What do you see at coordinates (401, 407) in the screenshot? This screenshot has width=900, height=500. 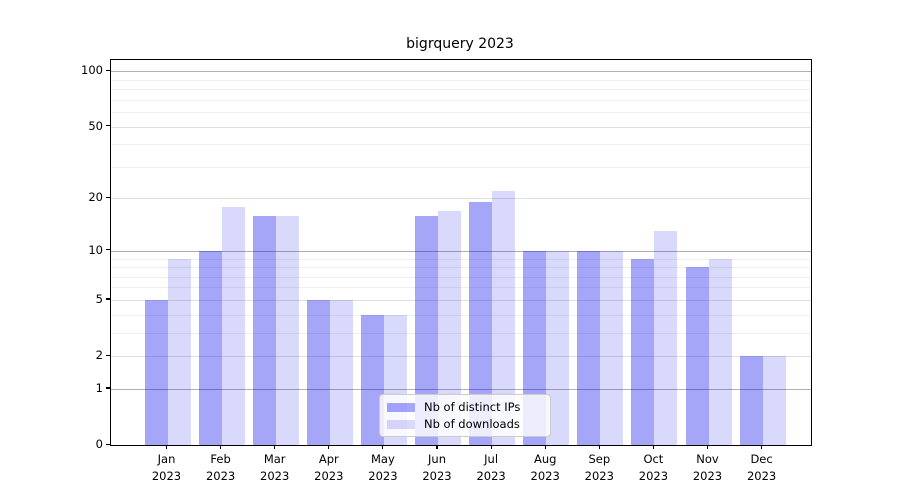 I see `legend-swatch-distinct-ips` at bounding box center [401, 407].